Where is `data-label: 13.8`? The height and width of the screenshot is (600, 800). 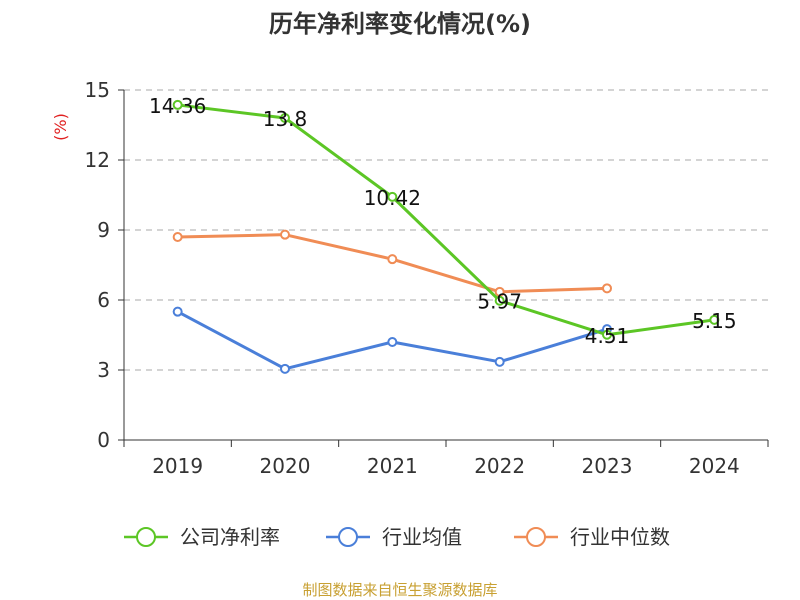
data-label: 13.8 is located at coordinates (285, 119).